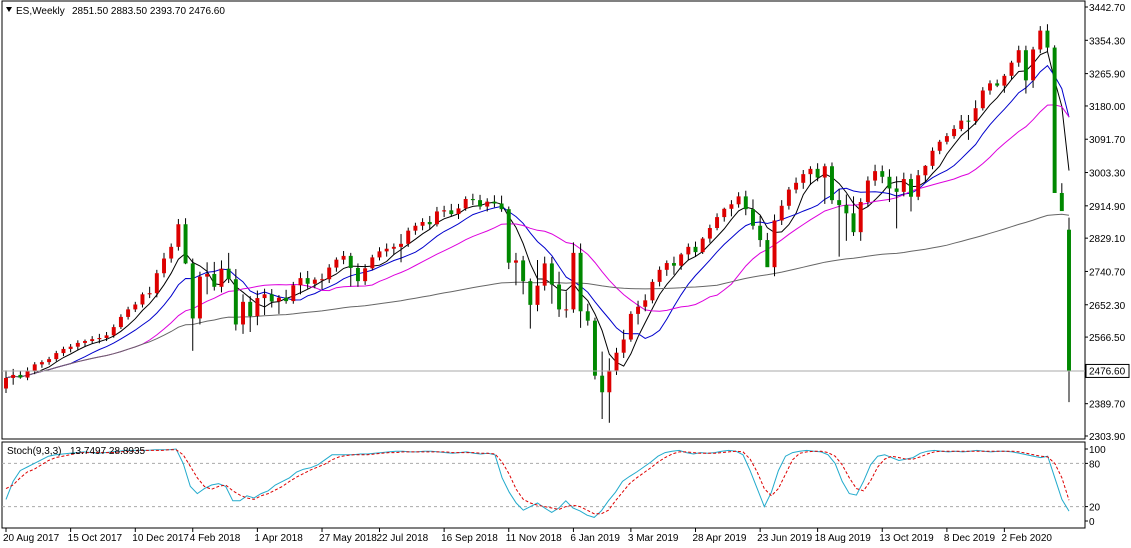 Image resolution: width=1131 pixels, height=548 pixels. What do you see at coordinates (970, 538) in the screenshot?
I see `time-tick-label: 8 Dec 2019` at bounding box center [970, 538].